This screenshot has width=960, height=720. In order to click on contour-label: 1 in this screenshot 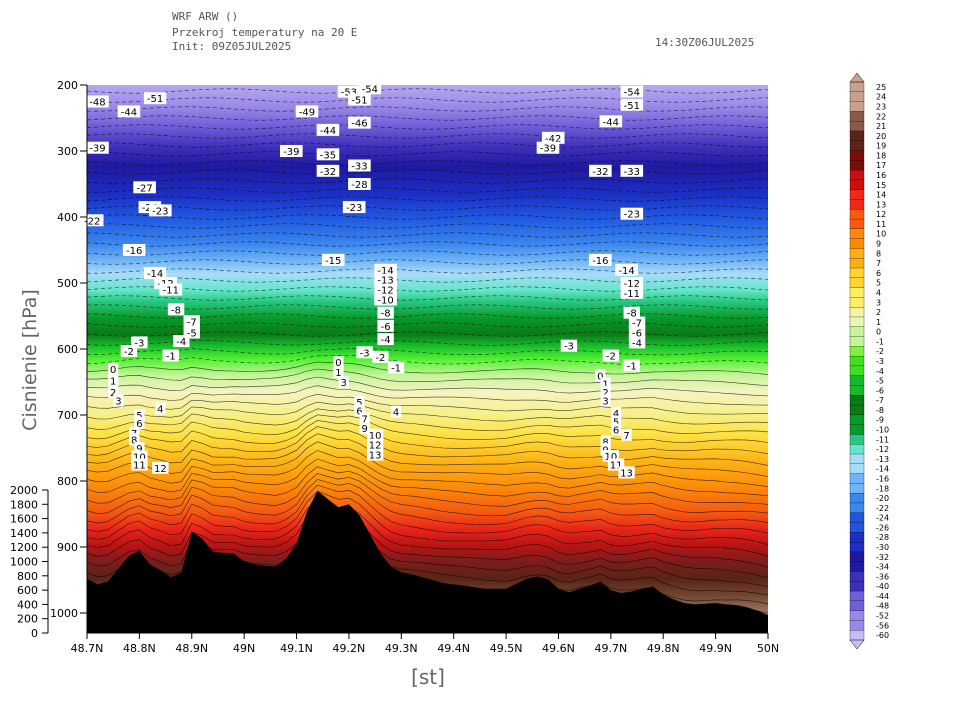, I will do `click(605, 384)`.